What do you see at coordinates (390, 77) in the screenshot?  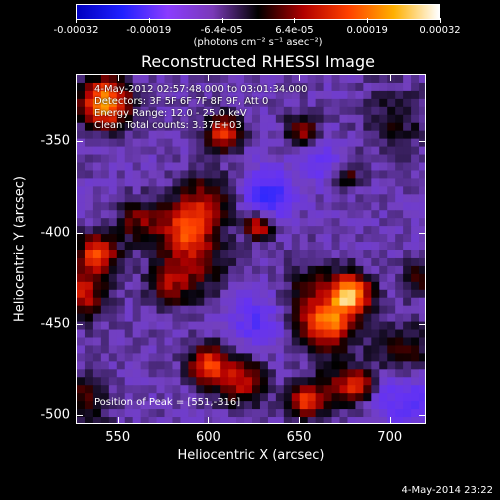 I see `x-tick` at bounding box center [390, 77].